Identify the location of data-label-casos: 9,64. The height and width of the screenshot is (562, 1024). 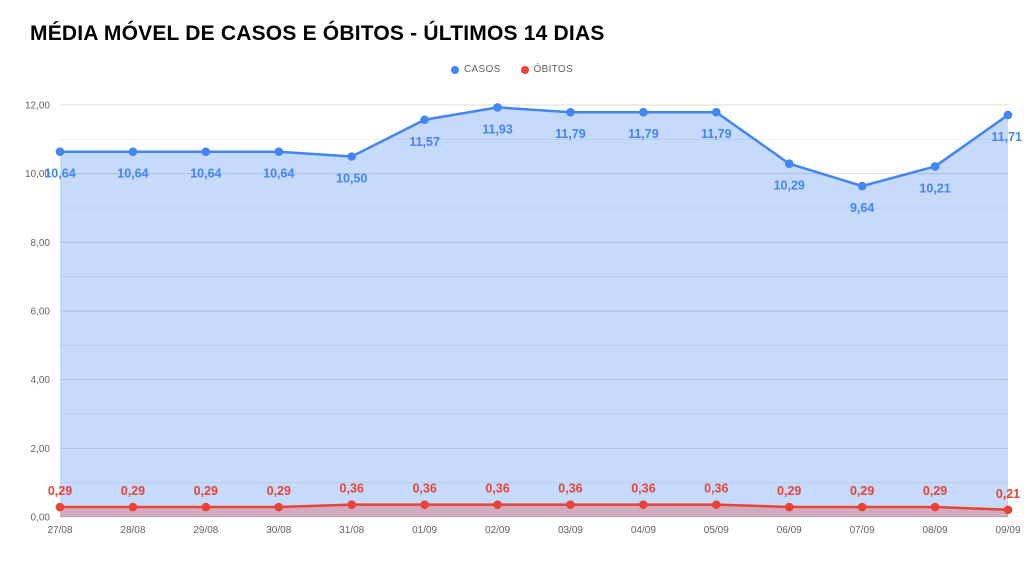
(862, 208).